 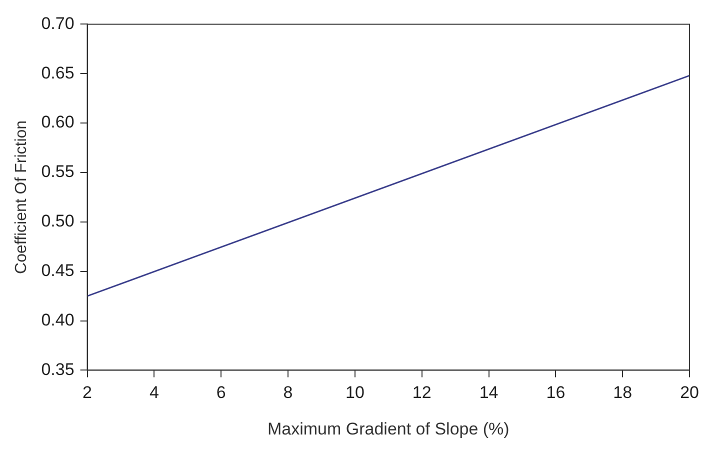 I want to click on x-tick-label: 2, so click(x=87, y=392).